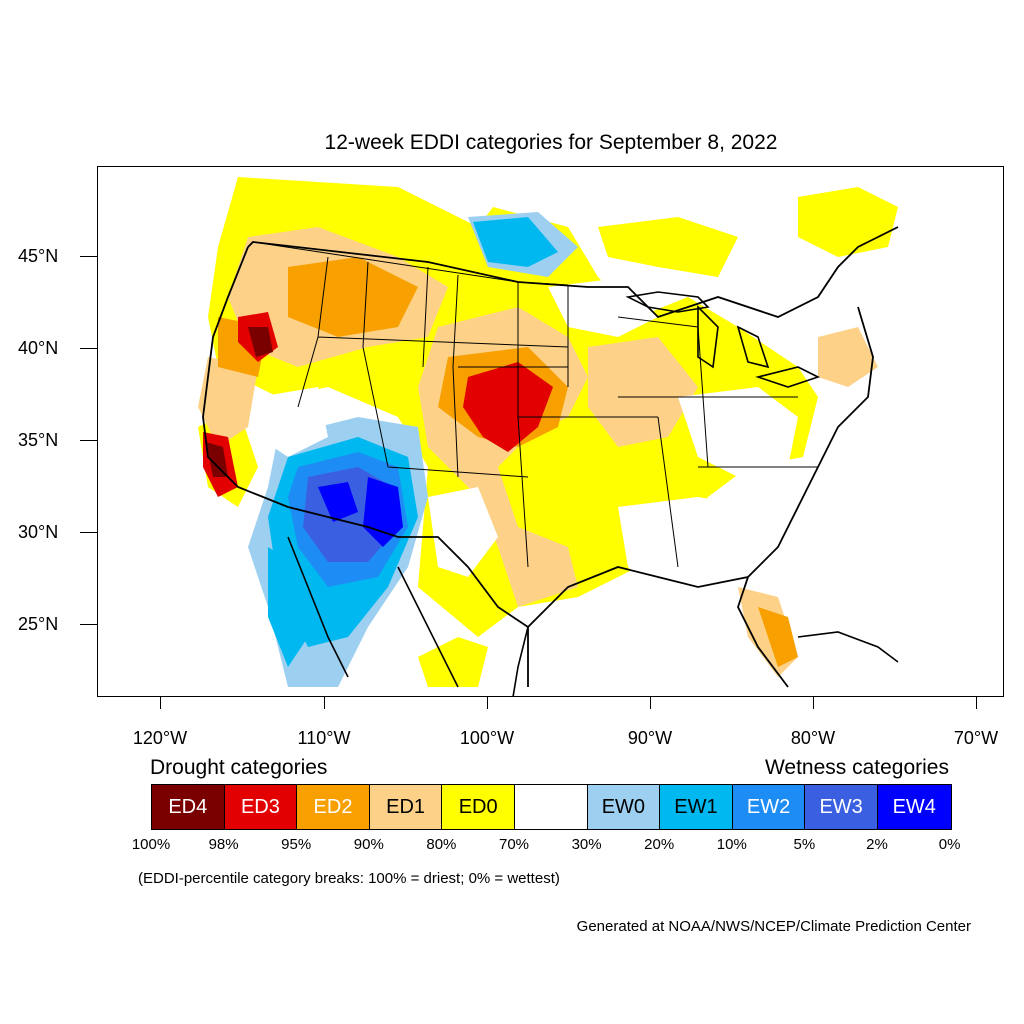  Describe the element at coordinates (338, 502) in the screenshot. I see `ew4-region-sw2` at that location.